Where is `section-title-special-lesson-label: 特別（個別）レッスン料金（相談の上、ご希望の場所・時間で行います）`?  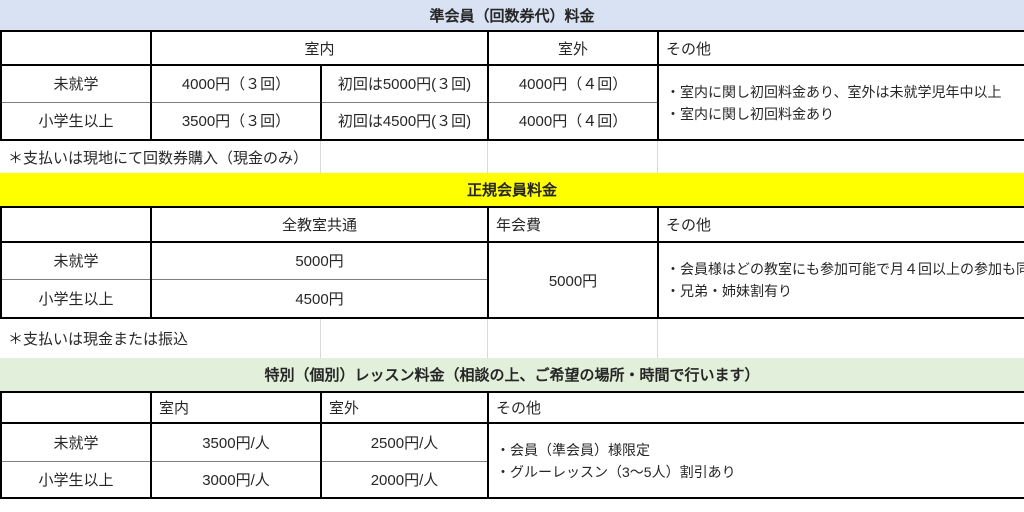
section-title-special-lesson-label: 特別（個別）レッスン料金（相談の上、ご希望の場所・時間で行います） is located at coordinates (512, 375).